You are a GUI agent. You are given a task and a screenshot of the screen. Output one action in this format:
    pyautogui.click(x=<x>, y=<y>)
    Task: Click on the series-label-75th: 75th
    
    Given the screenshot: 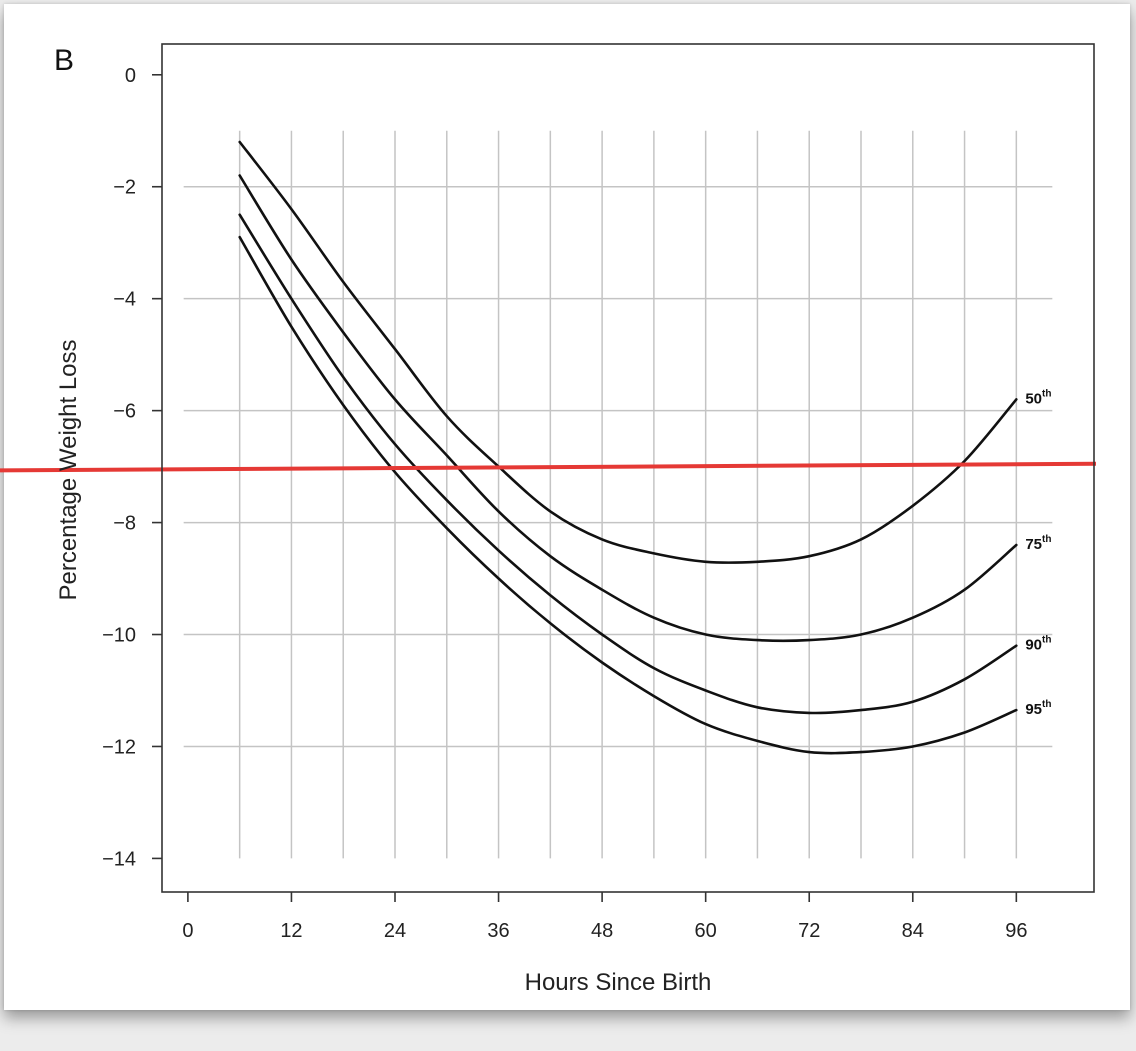 What is the action you would take?
    pyautogui.click(x=1038, y=543)
    